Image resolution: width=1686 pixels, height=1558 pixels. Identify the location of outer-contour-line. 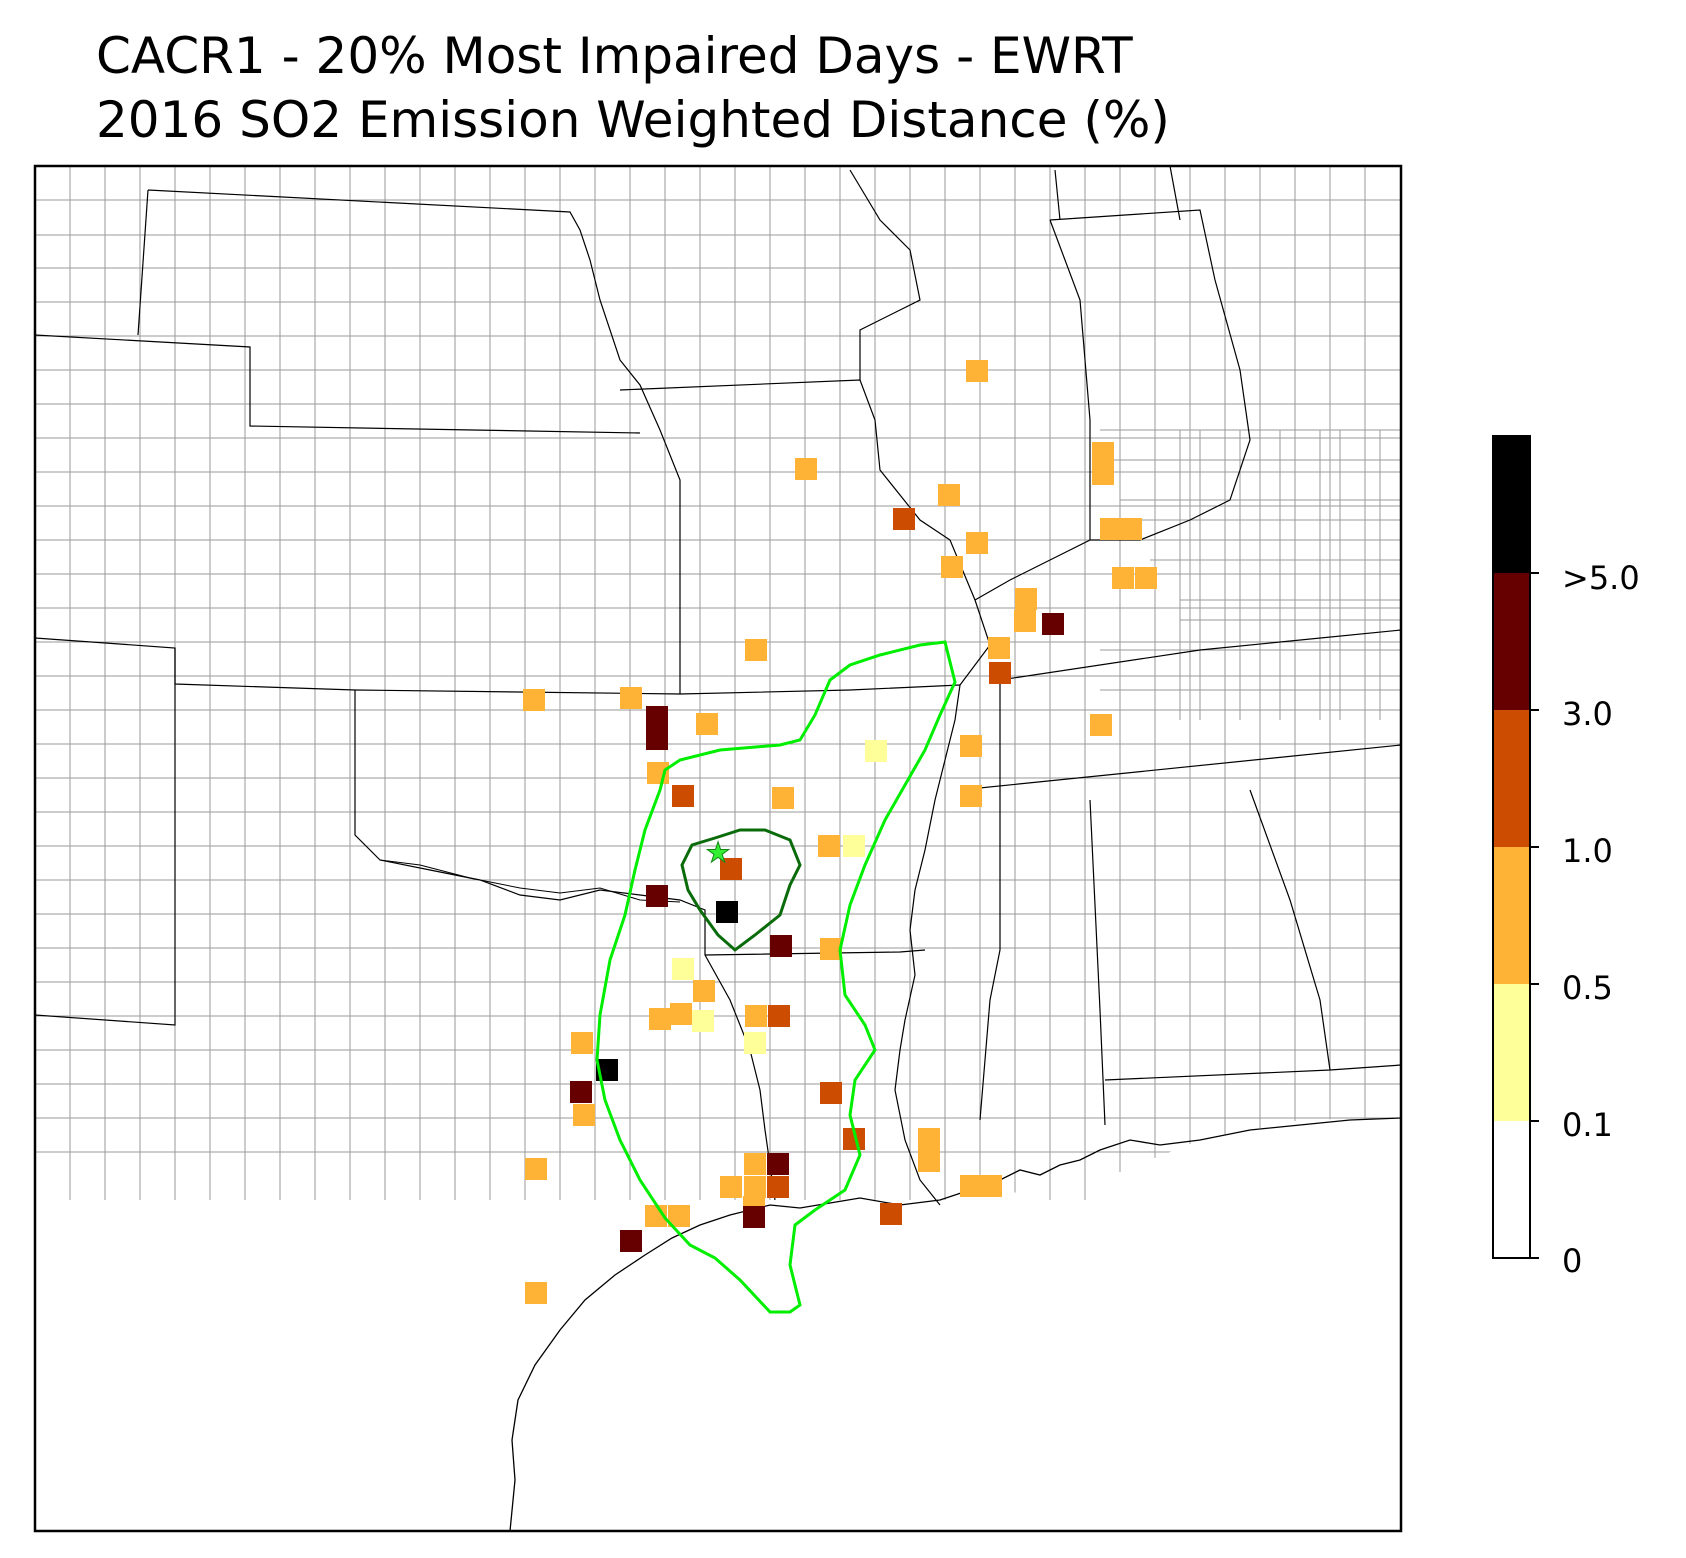
(776, 977).